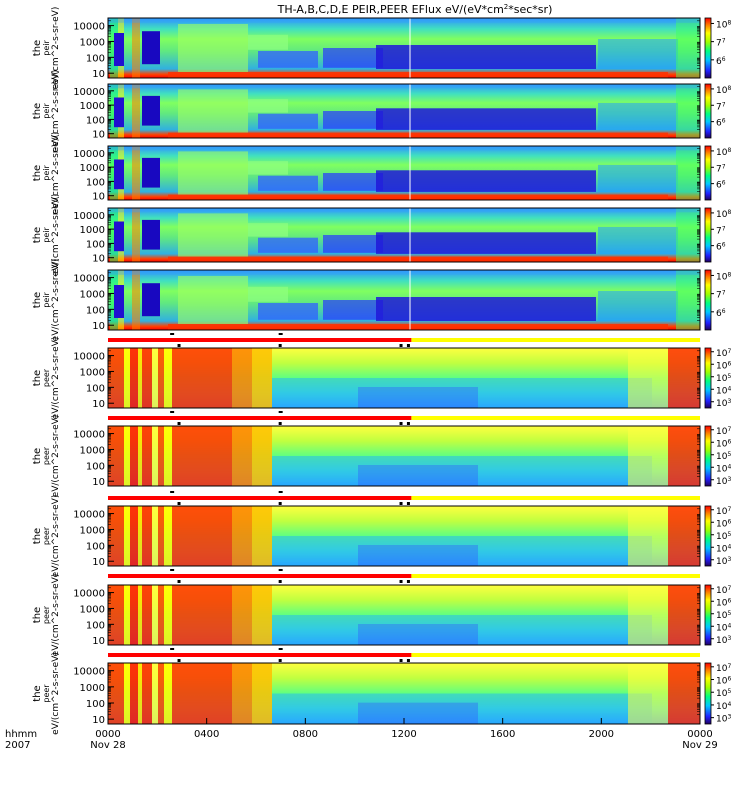 The width and height of the screenshot is (750, 800). Describe the element at coordinates (107, 745) in the screenshot. I see `x-date-label: Nov 28` at that location.